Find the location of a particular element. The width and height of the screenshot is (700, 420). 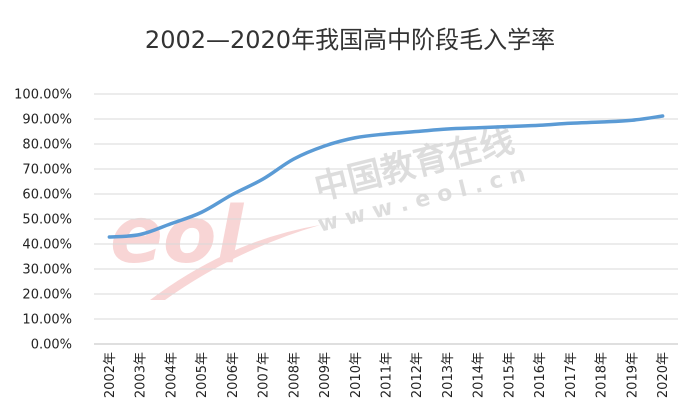

x-tick-label: 2006年 is located at coordinates (233, 375).